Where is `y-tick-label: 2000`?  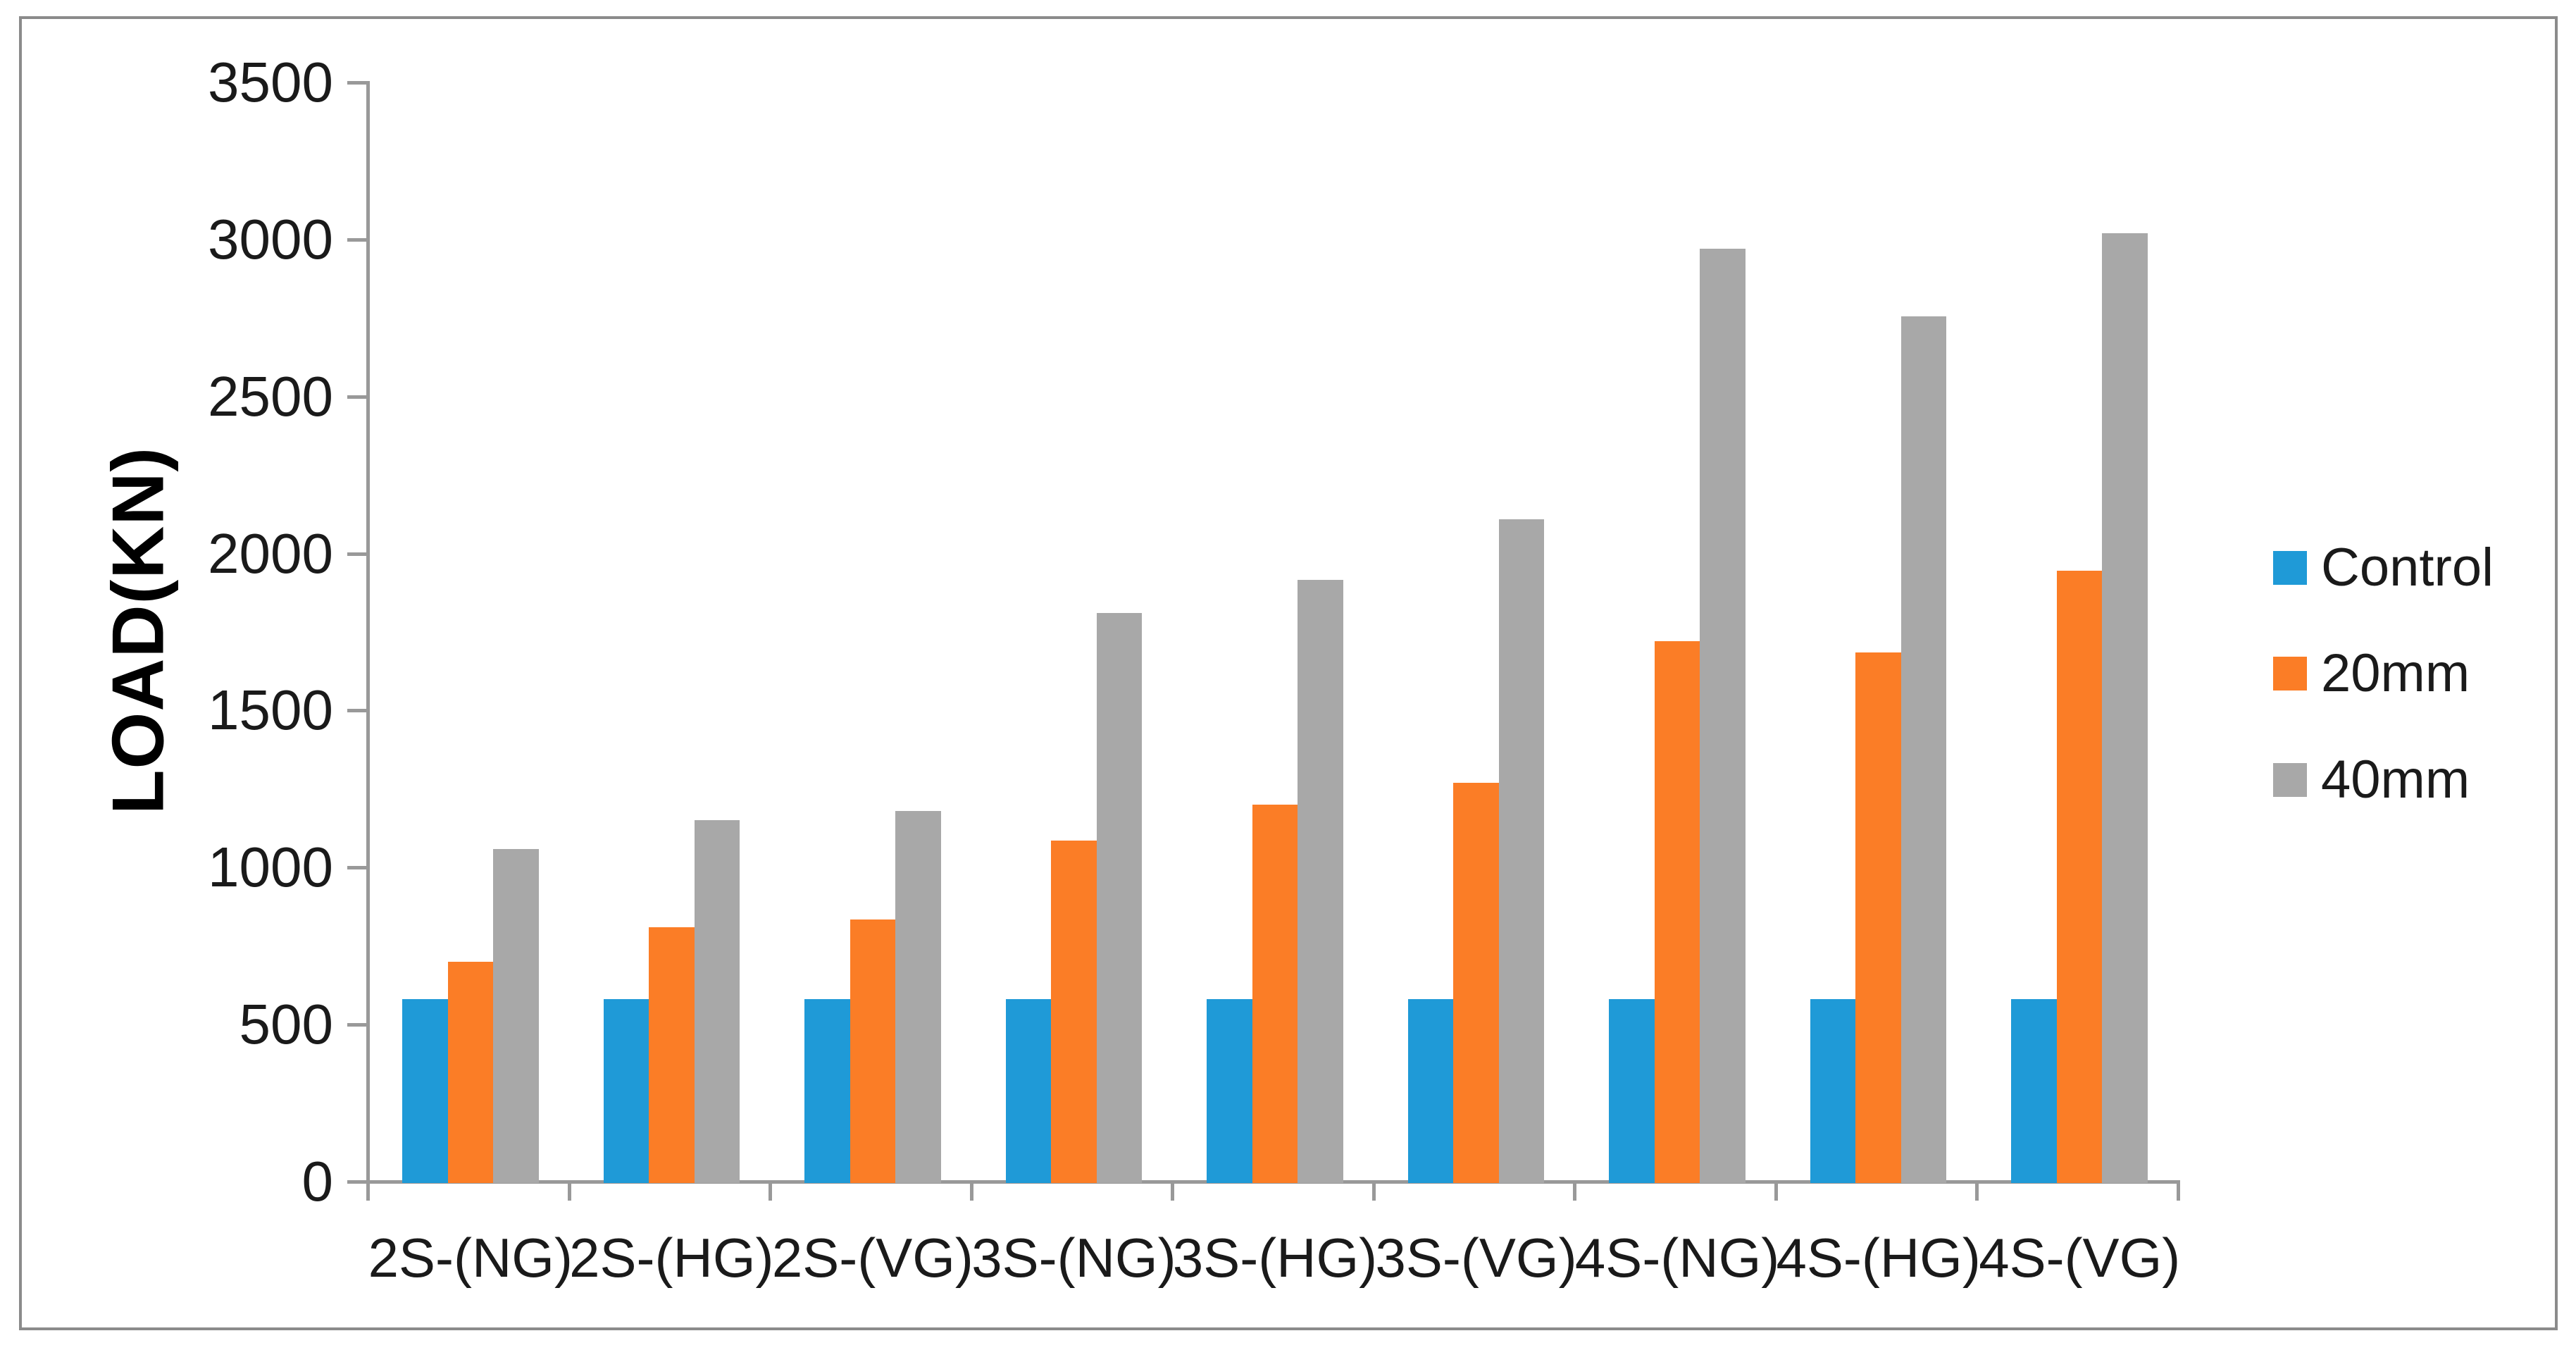
y-tick-label: 2000 is located at coordinates (270, 553).